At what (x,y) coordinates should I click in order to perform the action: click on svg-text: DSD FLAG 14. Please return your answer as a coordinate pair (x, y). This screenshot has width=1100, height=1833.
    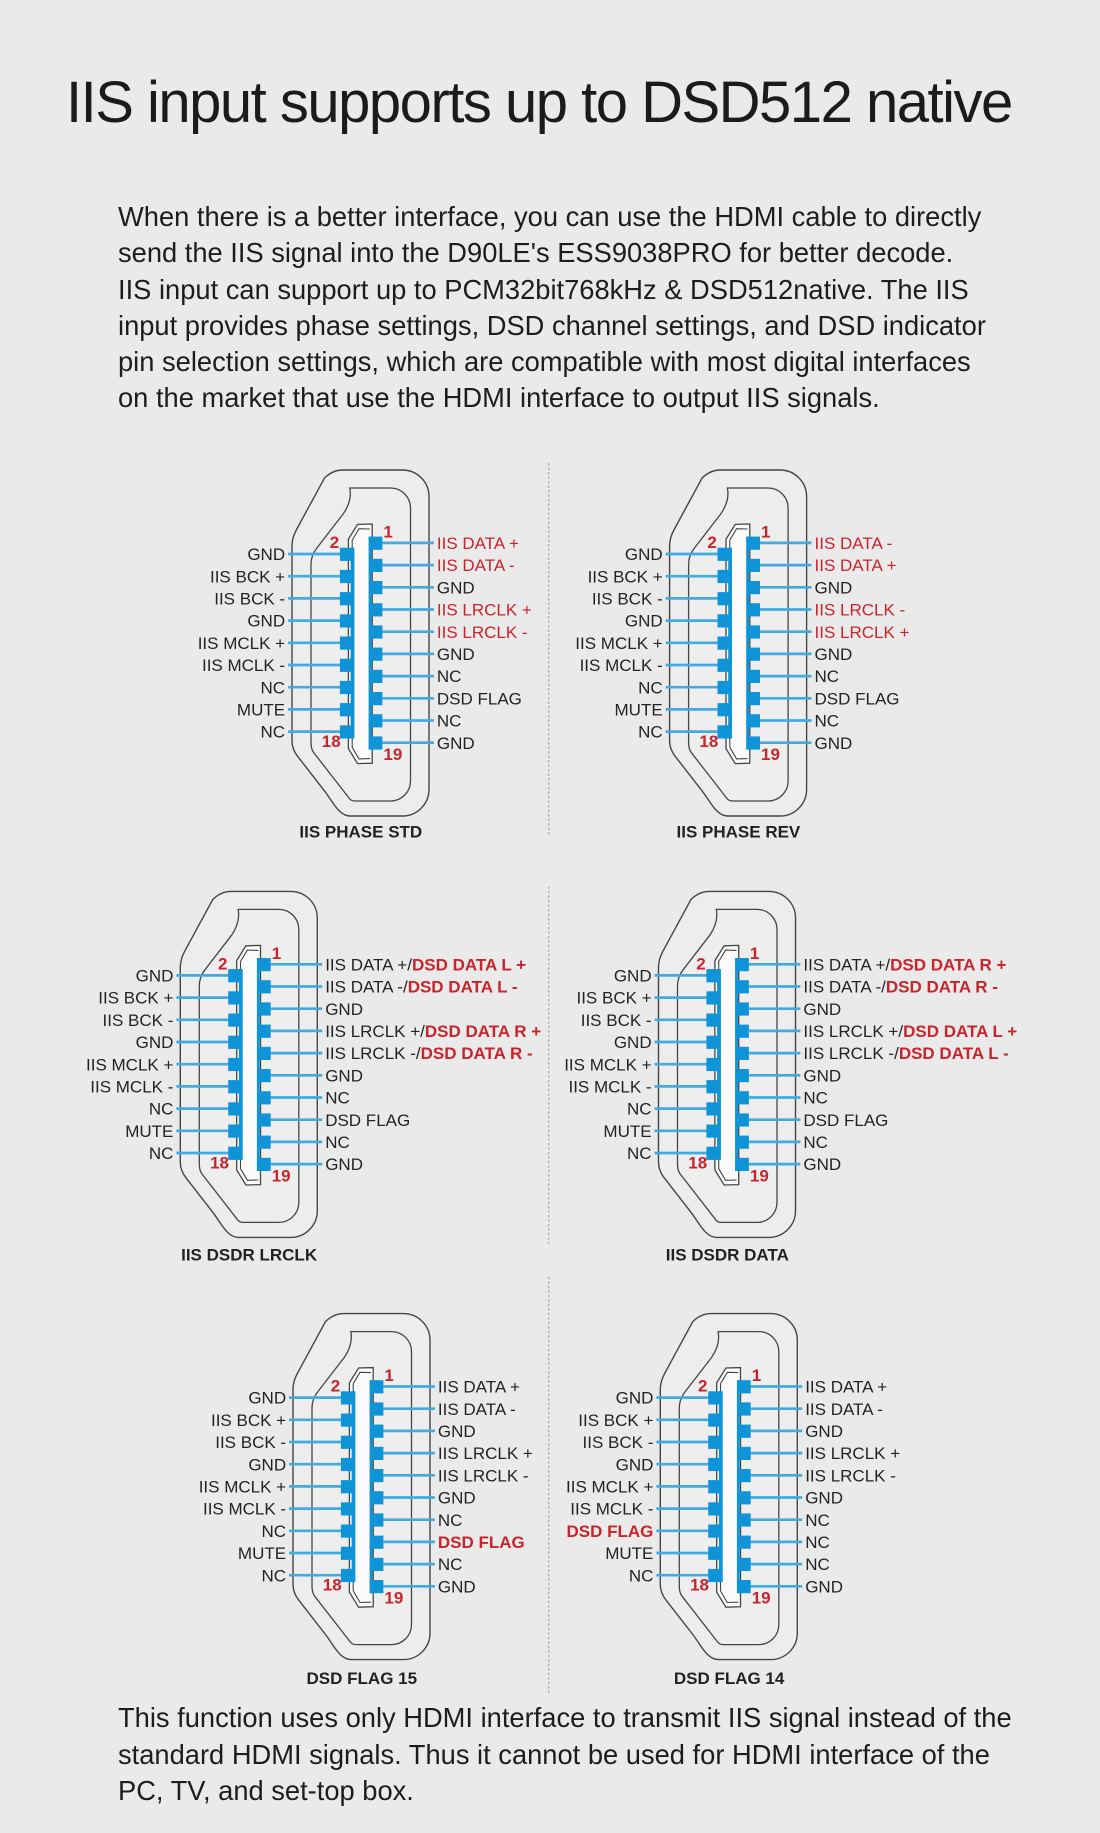
    Looking at the image, I should click on (729, 1678).